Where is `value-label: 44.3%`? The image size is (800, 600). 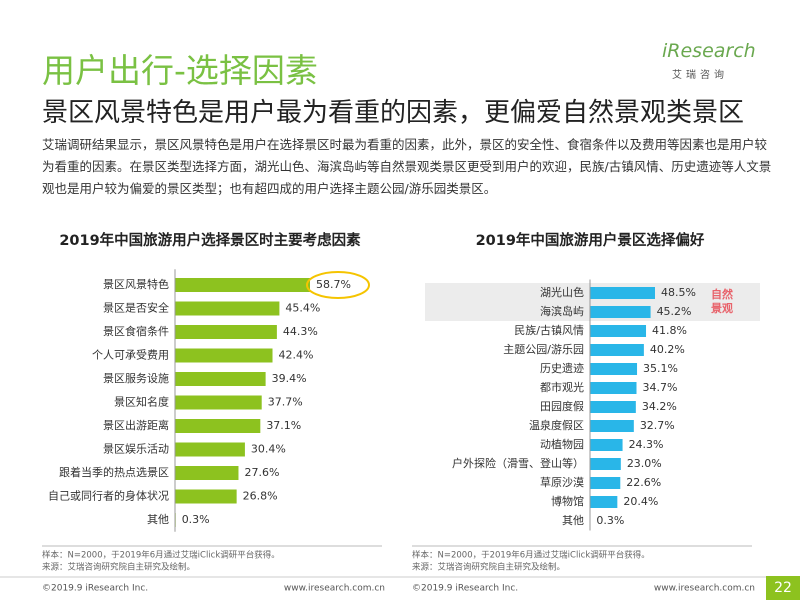 value-label: 44.3% is located at coordinates (300, 331).